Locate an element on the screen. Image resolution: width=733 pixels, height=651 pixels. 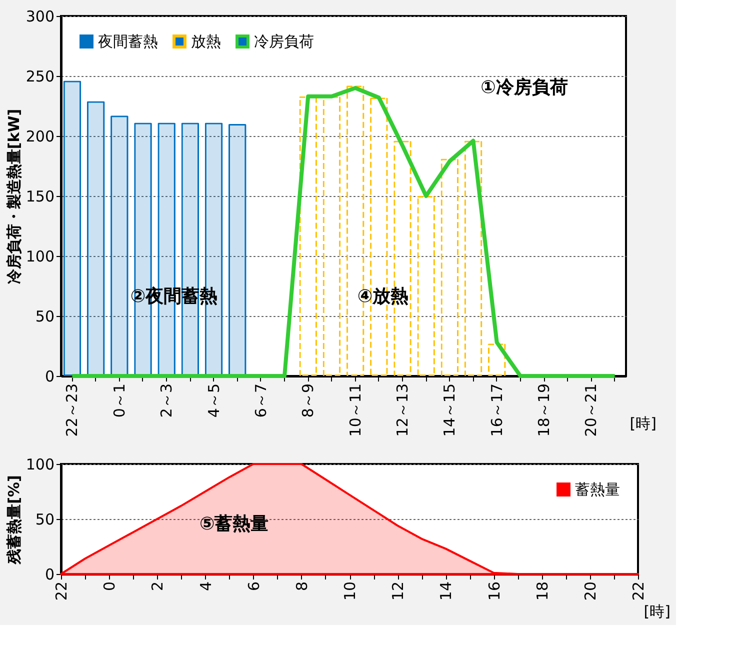
x-tick-label: 16～17 is located at coordinates (497, 410).